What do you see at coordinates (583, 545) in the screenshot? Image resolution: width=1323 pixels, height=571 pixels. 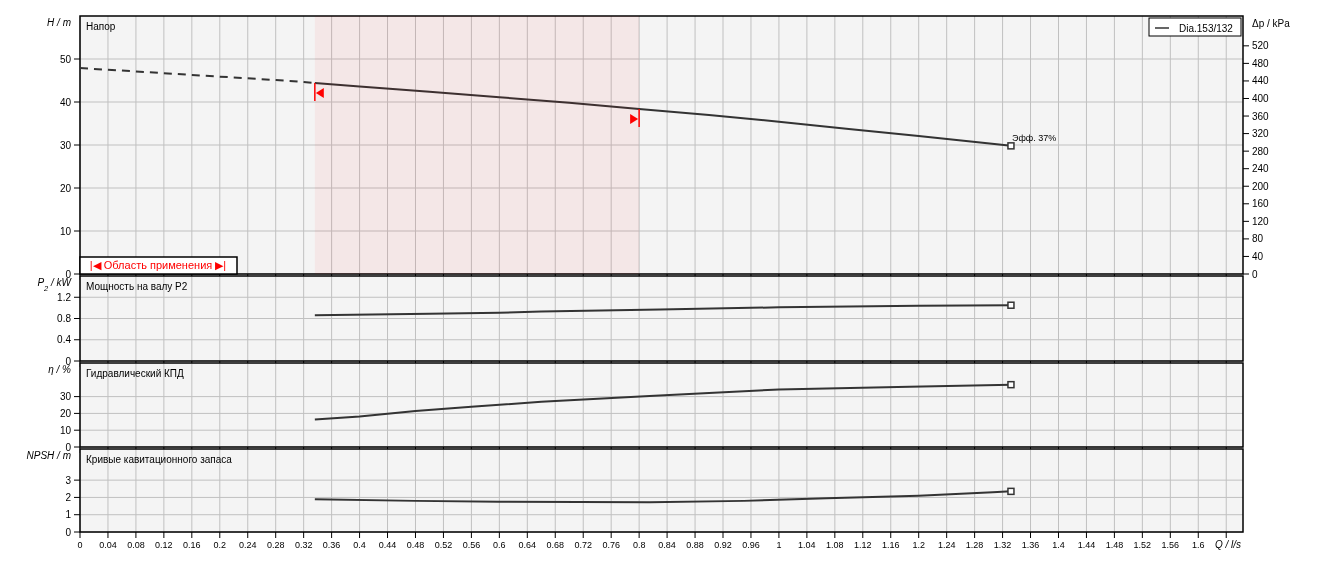 I see `x-tick-label: 0.72` at bounding box center [583, 545].